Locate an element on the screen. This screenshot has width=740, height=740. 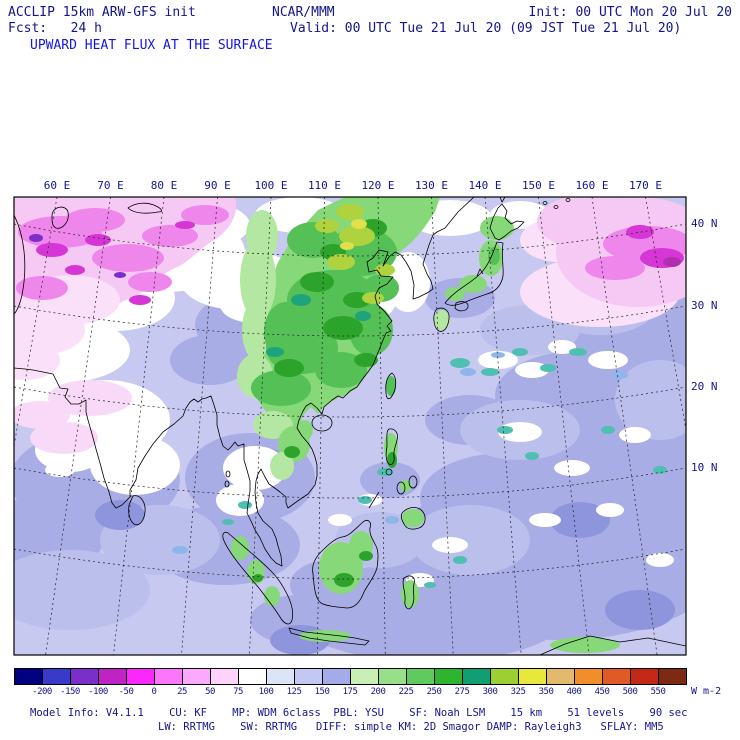
colorbar-tick-label: 225 is located at coordinates (406, 692).